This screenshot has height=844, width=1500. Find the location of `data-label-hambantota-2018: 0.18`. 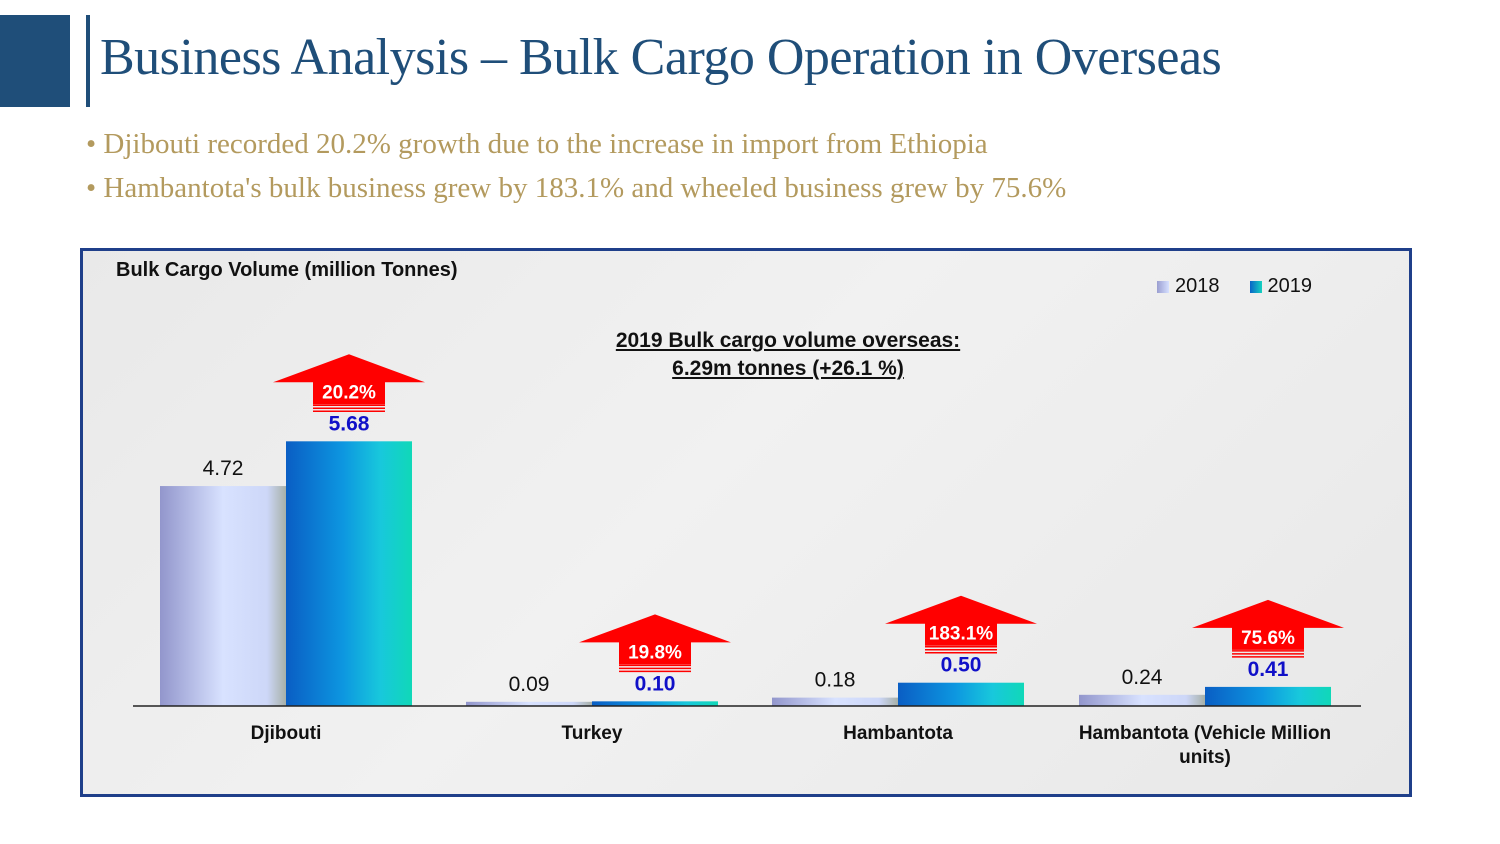

data-label-hambantota-2018: 0.18 is located at coordinates (835, 680).